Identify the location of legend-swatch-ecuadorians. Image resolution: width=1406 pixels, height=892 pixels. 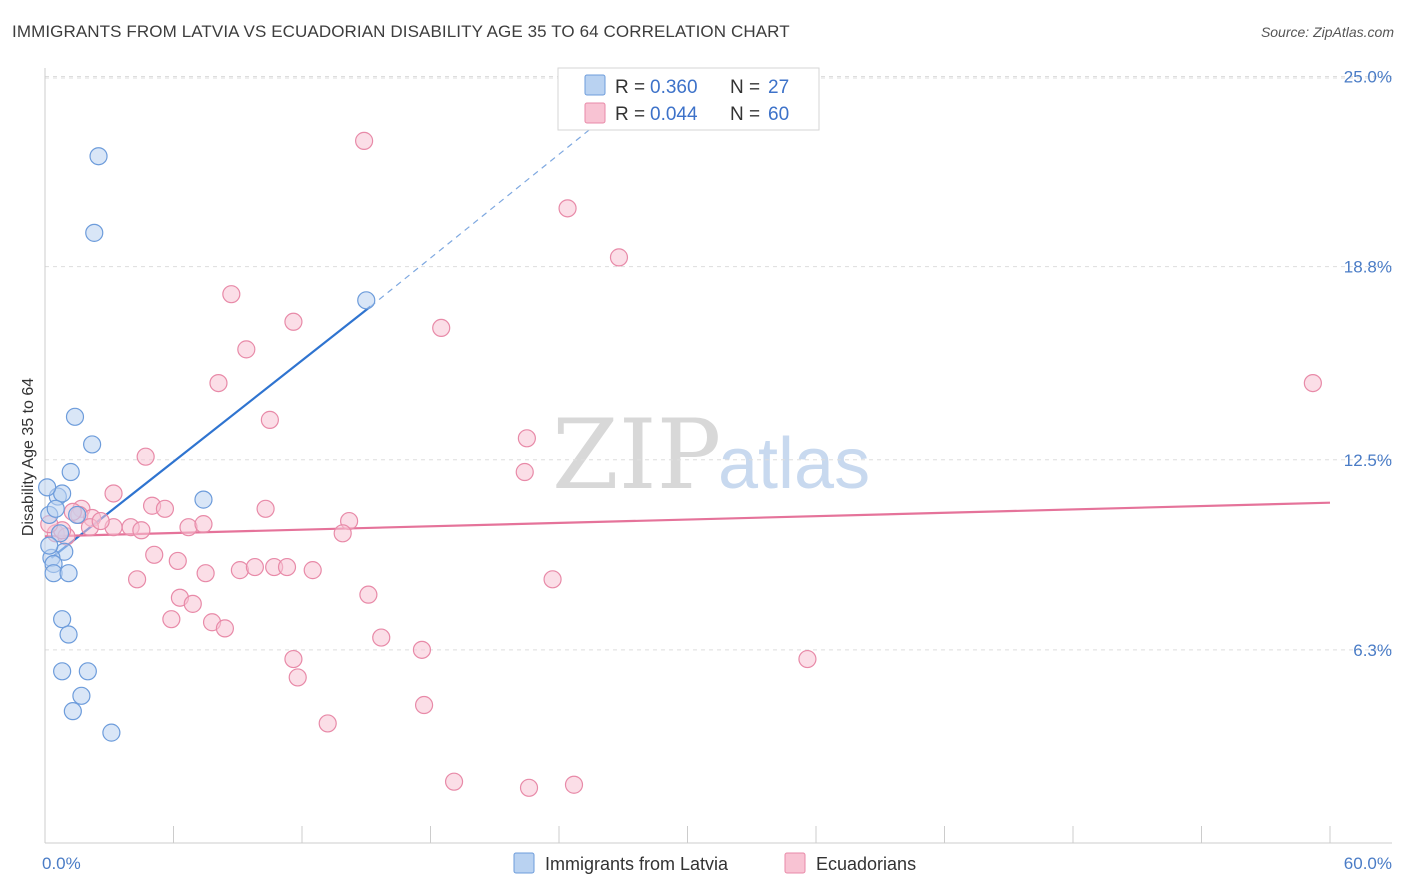
(595, 113).